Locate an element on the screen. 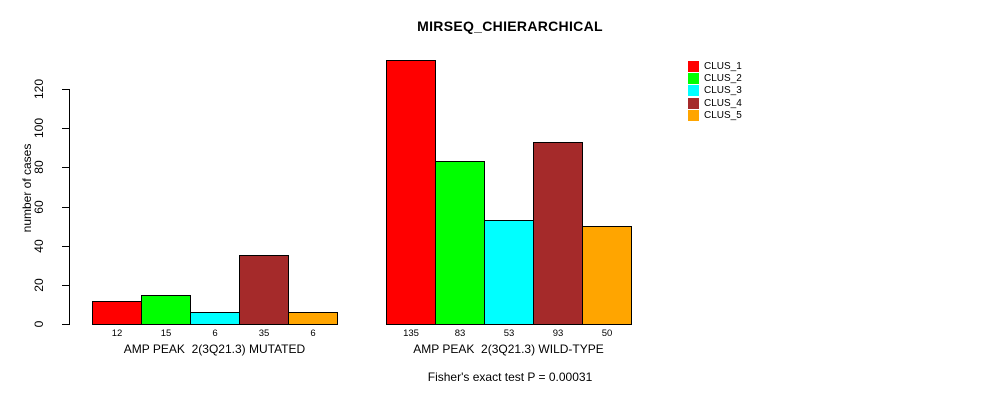  group-label: AMP PEAK 2(3Q21.3) MUTATED is located at coordinates (214, 349).